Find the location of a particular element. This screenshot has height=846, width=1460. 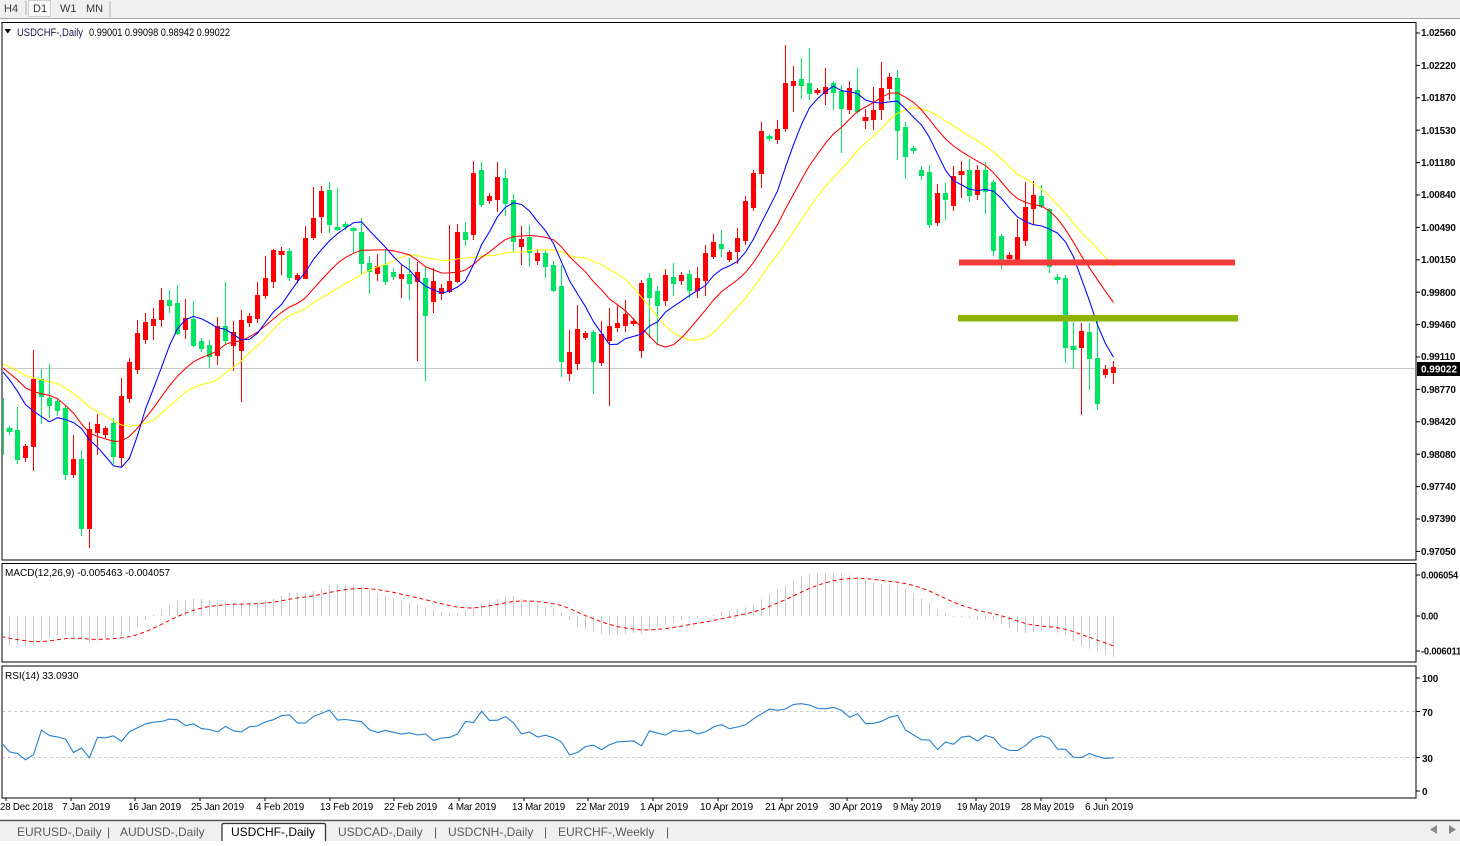

svg-text: W1 is located at coordinates (68, 9).